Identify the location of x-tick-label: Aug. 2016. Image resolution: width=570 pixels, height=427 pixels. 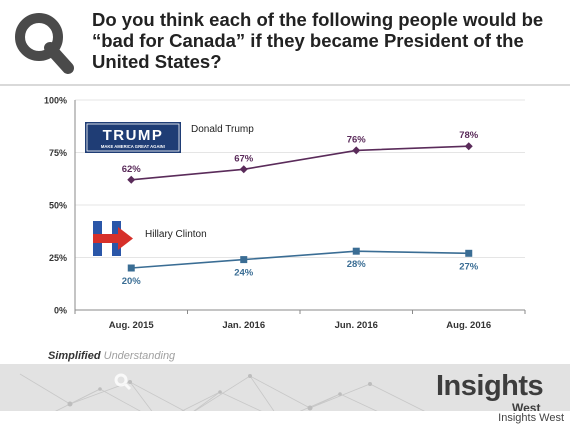
(468, 325).